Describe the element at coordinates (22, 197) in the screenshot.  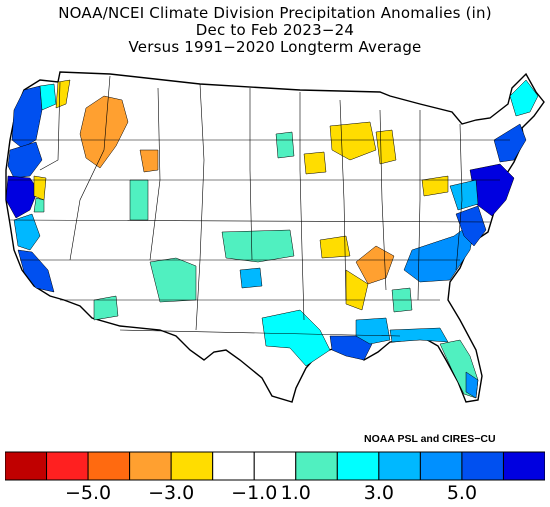
I see `region-northern-california-coast` at that location.